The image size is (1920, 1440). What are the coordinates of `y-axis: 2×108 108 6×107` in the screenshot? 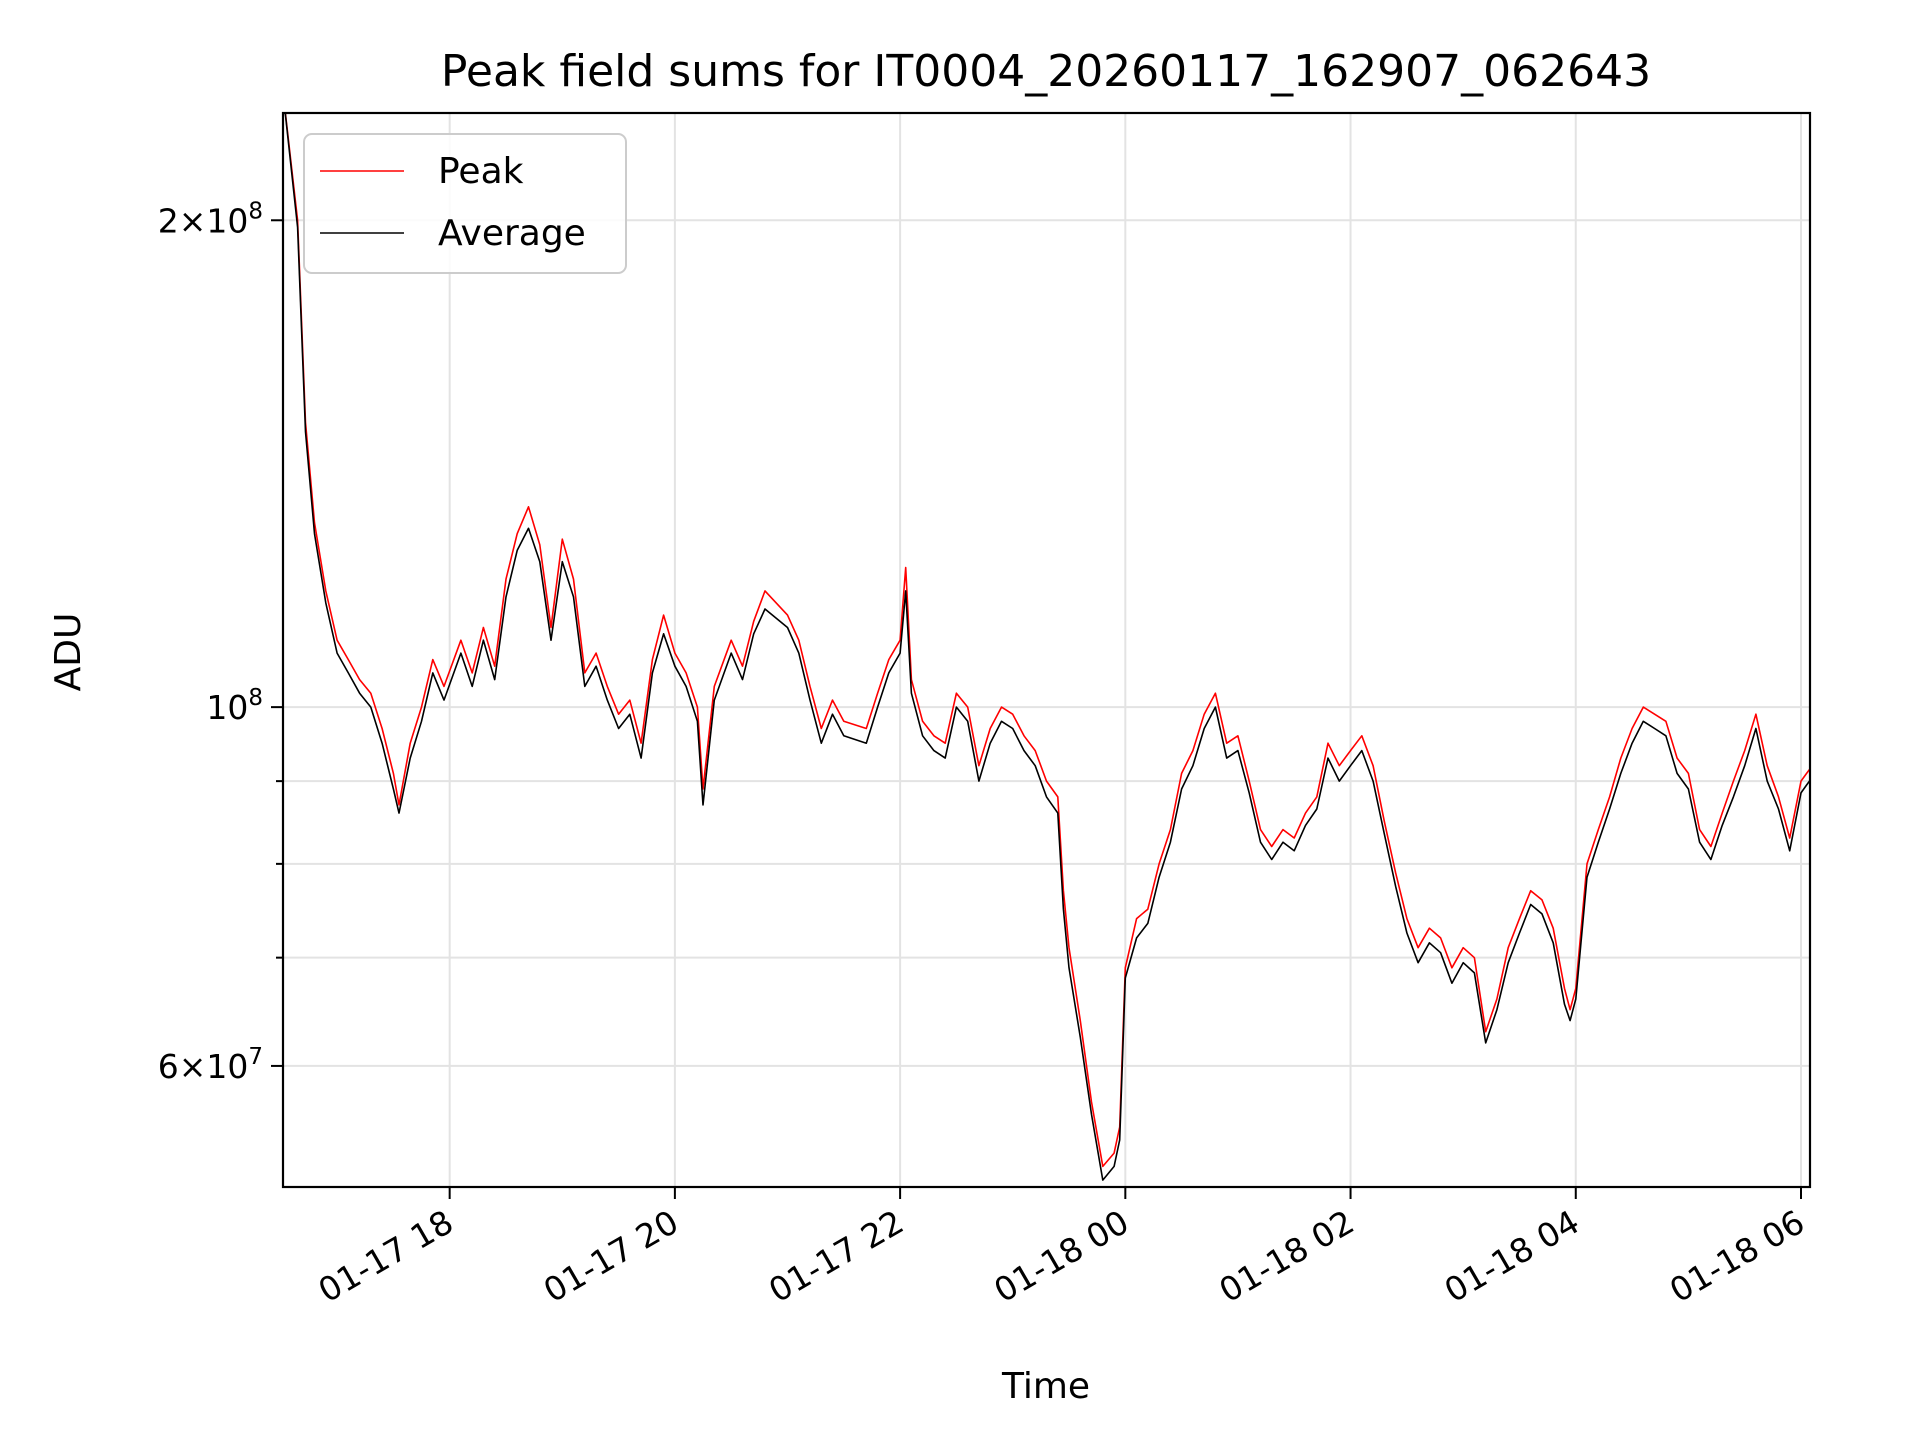 It's located at (220, 642).